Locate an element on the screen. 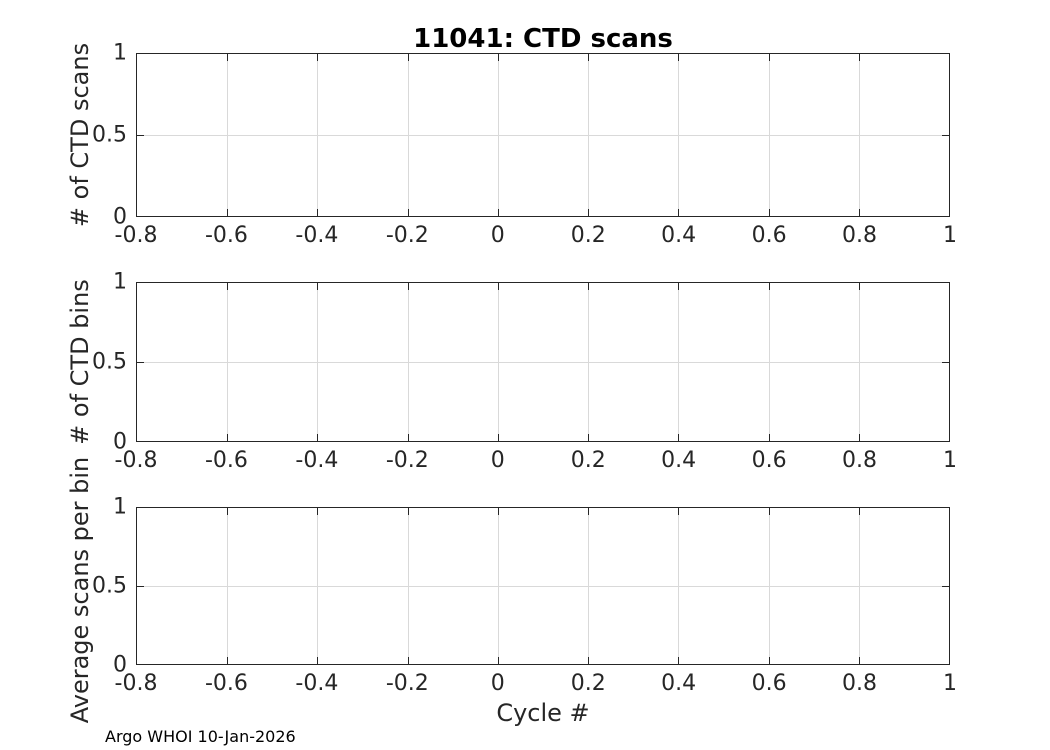 The image size is (1050, 750). figure-title: 11041: CTD scans is located at coordinates (543, 39).